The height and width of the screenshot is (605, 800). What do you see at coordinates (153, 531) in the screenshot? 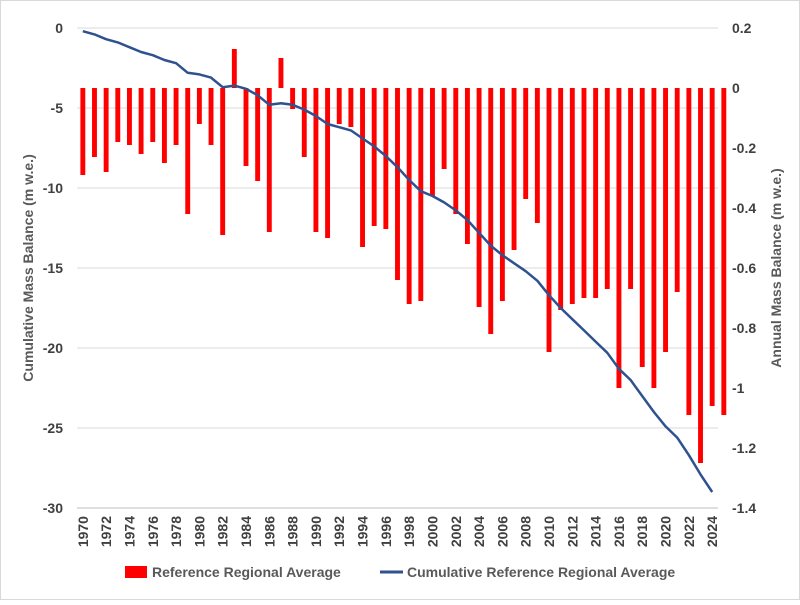
I see `x-tick-label: 1976` at bounding box center [153, 531].